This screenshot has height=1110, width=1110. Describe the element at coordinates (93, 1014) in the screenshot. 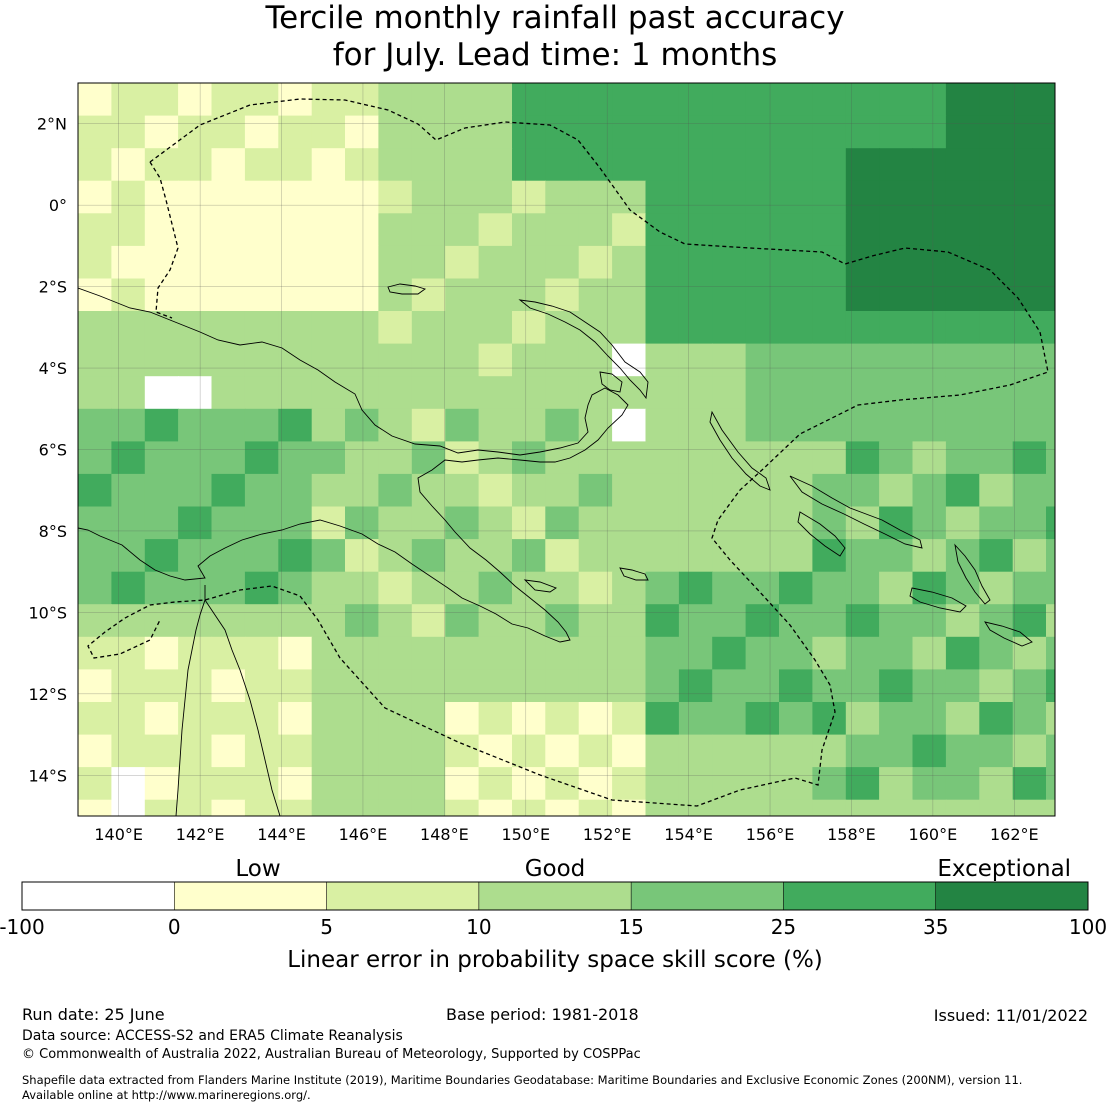

I see `run-date-text: Run date: 25 June` at that location.